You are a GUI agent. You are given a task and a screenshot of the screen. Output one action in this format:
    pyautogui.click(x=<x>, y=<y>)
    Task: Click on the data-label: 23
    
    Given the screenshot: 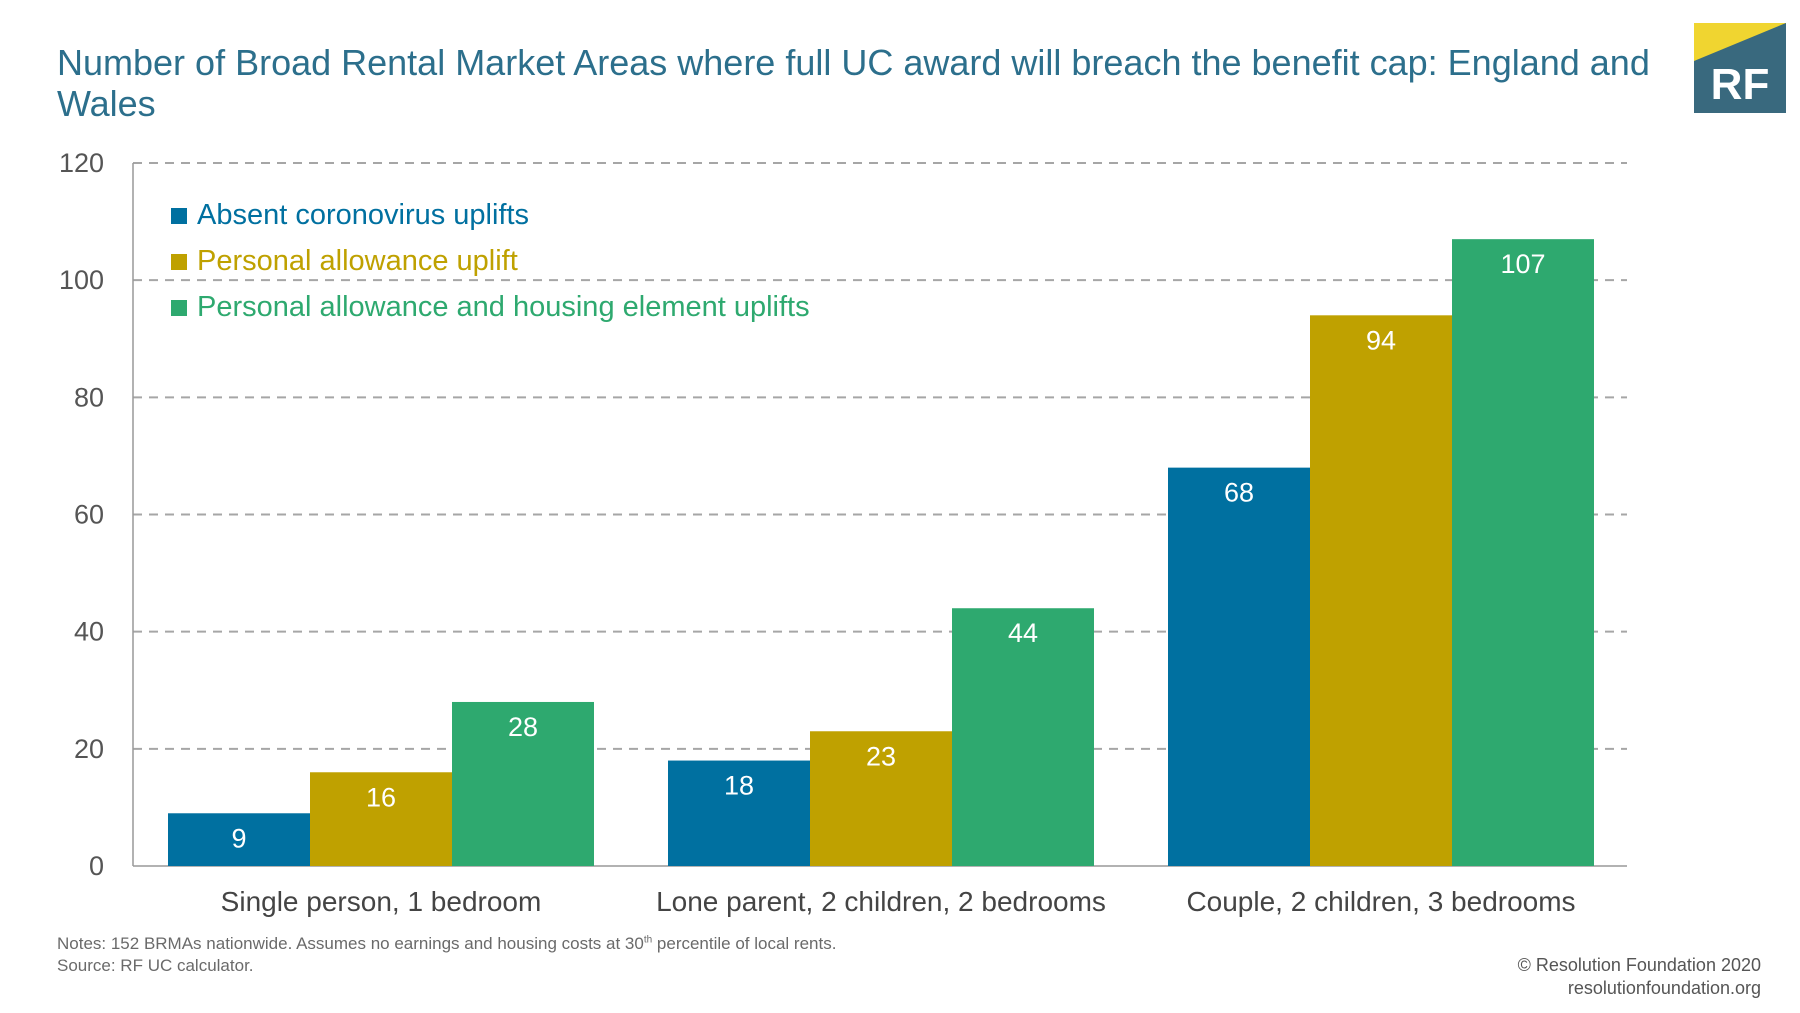 What is the action you would take?
    pyautogui.click(x=881, y=756)
    